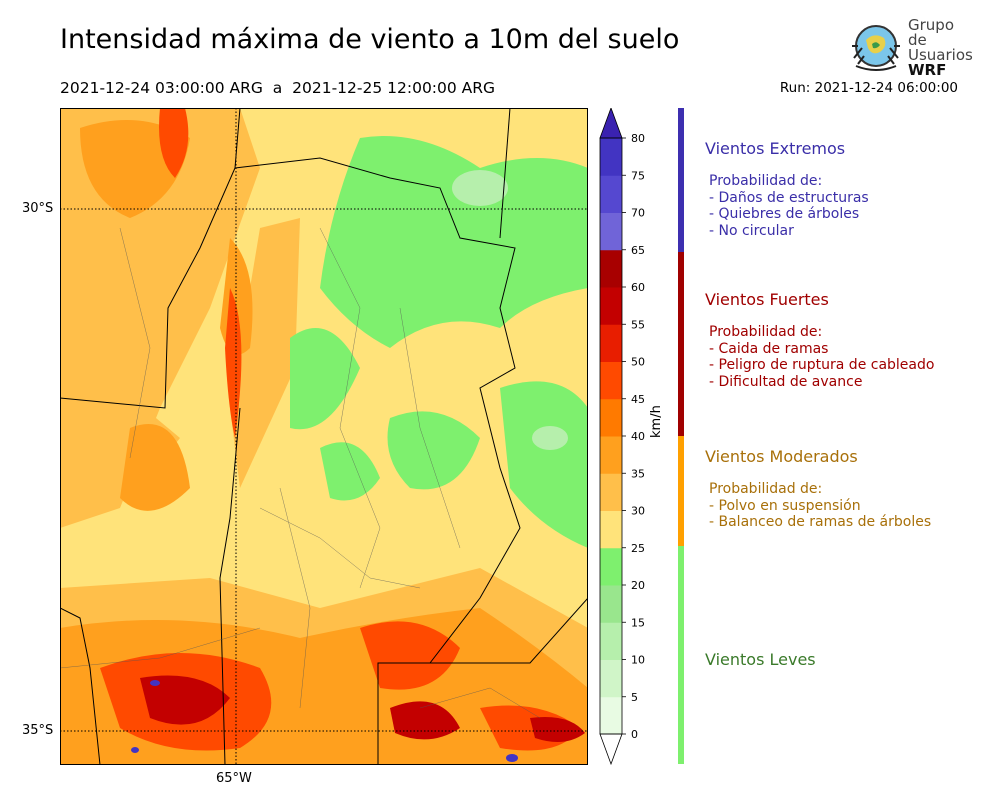 Image resolution: width=1000 pixels, height=800 pixels. Describe the element at coordinates (362, 708) in the screenshot. I see `very-strong-areas` at that location.